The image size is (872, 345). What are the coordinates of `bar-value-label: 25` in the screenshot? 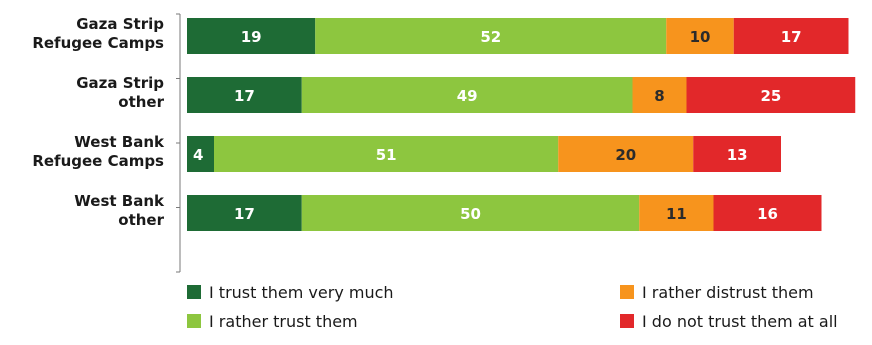 It's located at (770, 96).